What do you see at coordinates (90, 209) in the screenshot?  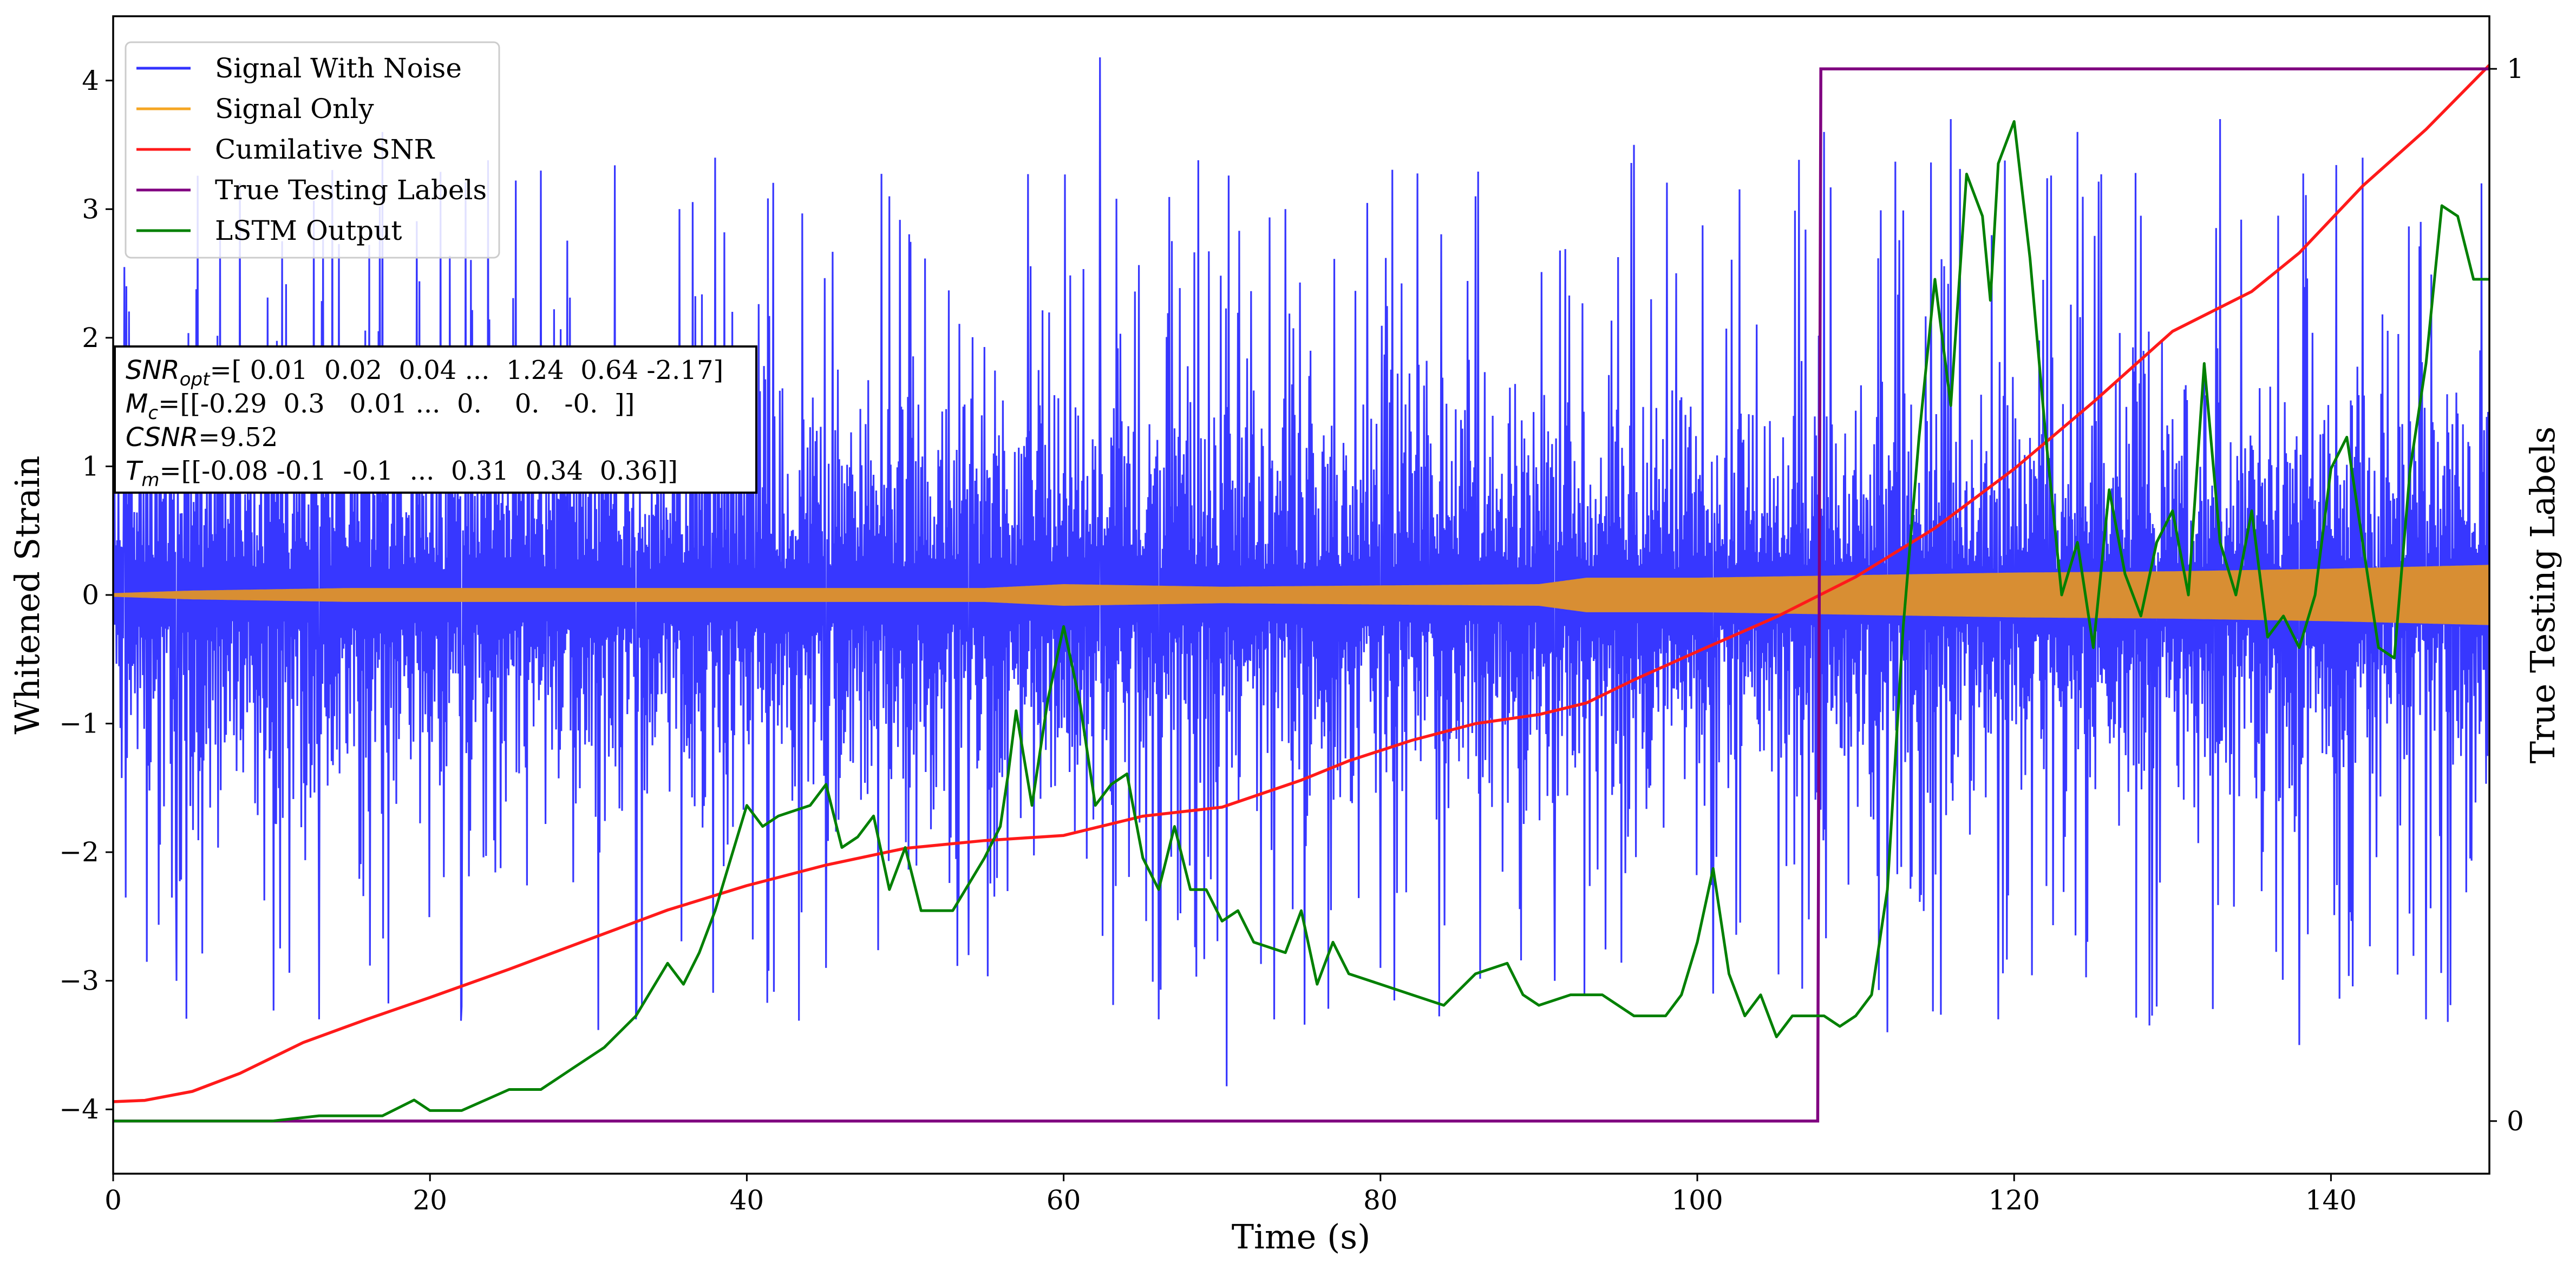 I see `y-tick-label: 3` at bounding box center [90, 209].